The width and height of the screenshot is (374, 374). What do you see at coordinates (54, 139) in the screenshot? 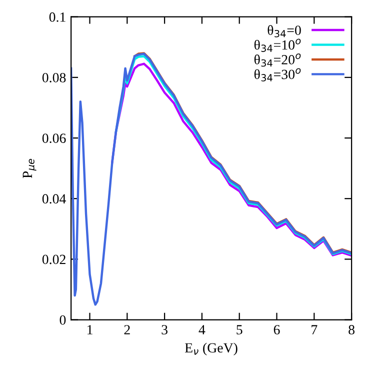
I see `y-tick-label: 0.06` at bounding box center [54, 139].